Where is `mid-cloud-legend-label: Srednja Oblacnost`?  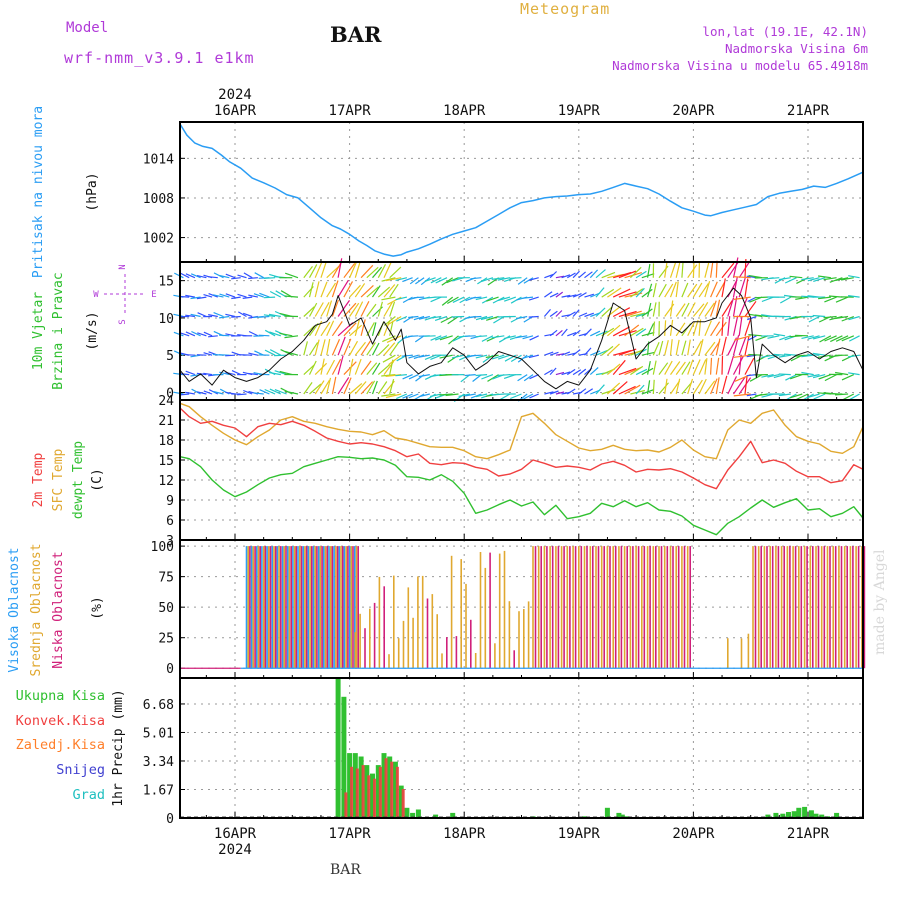
mid-cloud-legend-label: Srednja Oblacnost is located at coordinates (36, 609).